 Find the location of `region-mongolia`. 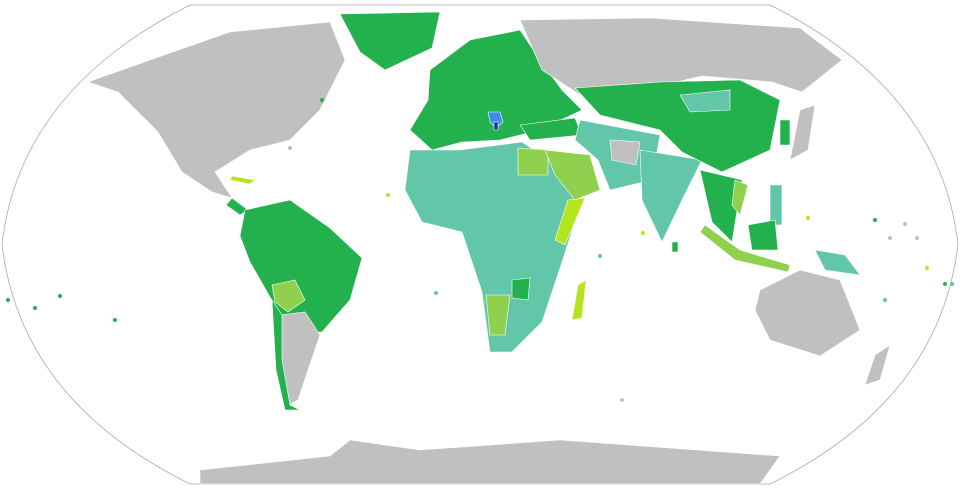

region-mongolia is located at coordinates (705, 101).